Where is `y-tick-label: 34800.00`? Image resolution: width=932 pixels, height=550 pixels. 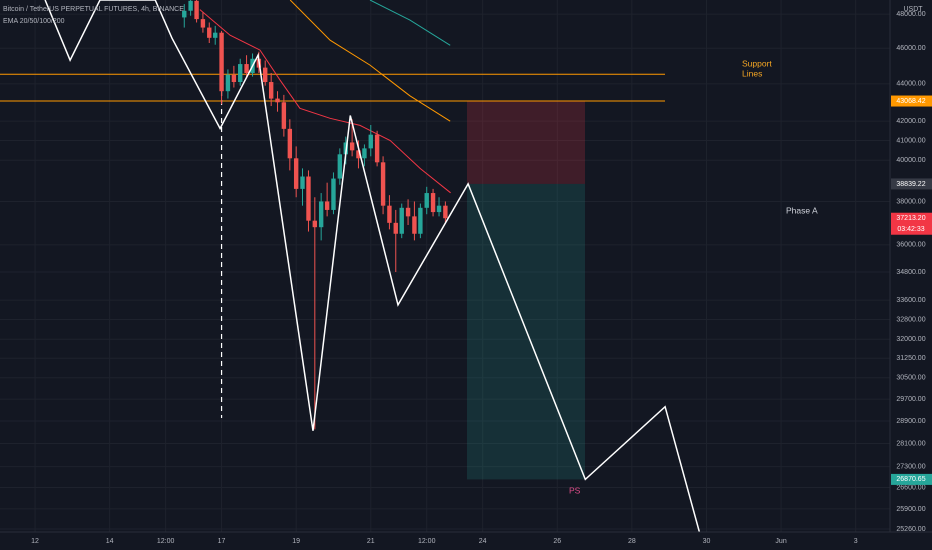
y-tick-label: 34800.00 is located at coordinates (910, 272).